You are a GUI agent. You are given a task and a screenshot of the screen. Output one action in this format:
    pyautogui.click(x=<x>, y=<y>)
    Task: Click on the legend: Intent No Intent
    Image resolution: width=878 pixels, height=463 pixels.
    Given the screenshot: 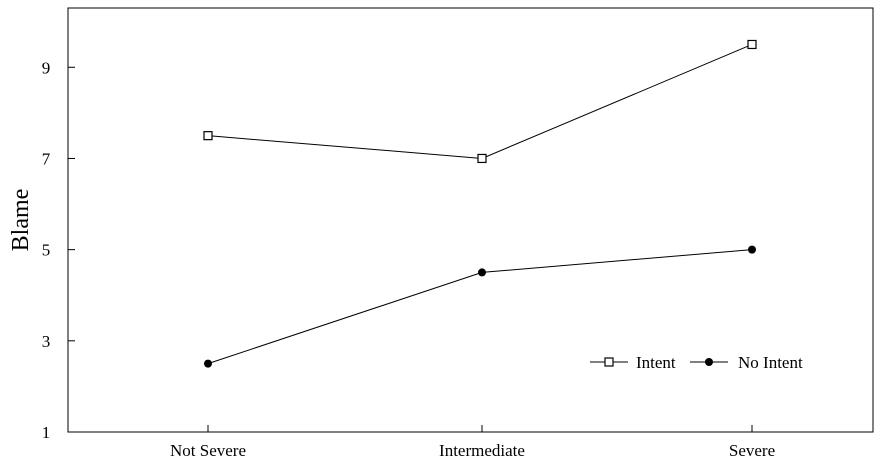 What is the action you would take?
    pyautogui.click(x=696, y=362)
    